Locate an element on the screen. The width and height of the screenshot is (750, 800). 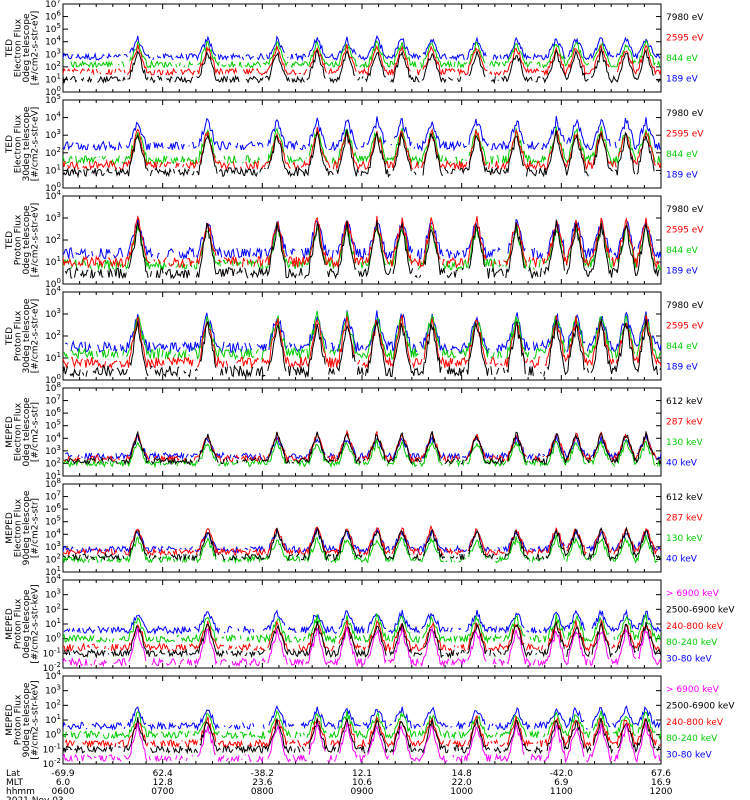
x-tick-label: 23.6 is located at coordinates (262, 783).